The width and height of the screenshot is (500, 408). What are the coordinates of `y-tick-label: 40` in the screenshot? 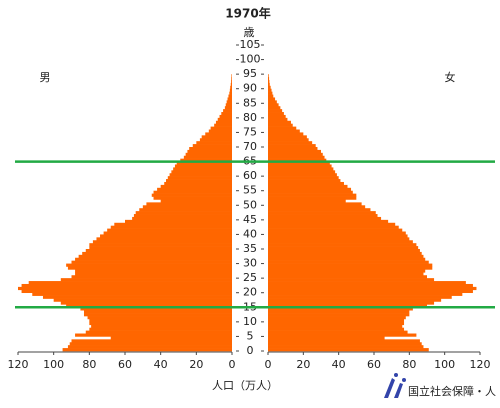 It's located at (250, 233).